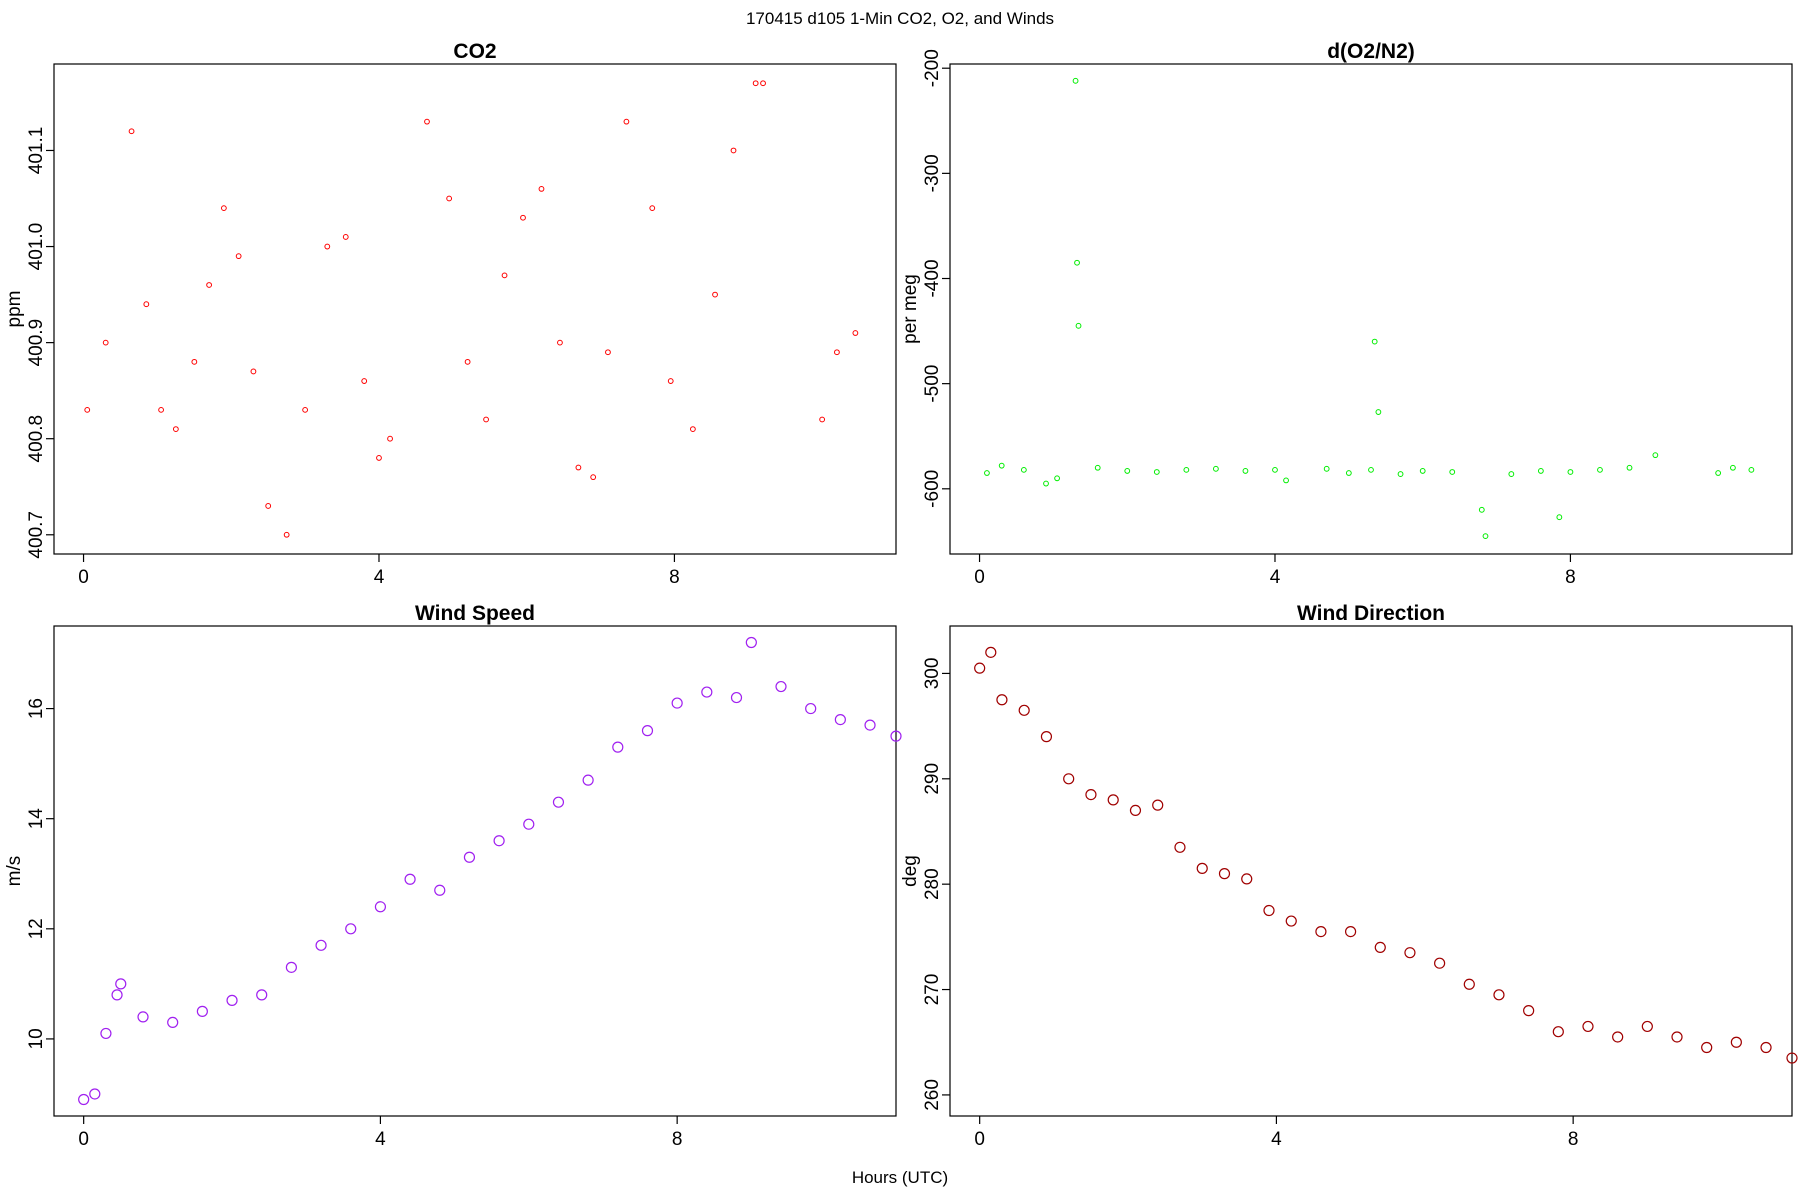 This screenshot has height=1200, width=1800. Describe the element at coordinates (677, 1139) in the screenshot. I see `wind-speed-xtick-label: 8` at that location.